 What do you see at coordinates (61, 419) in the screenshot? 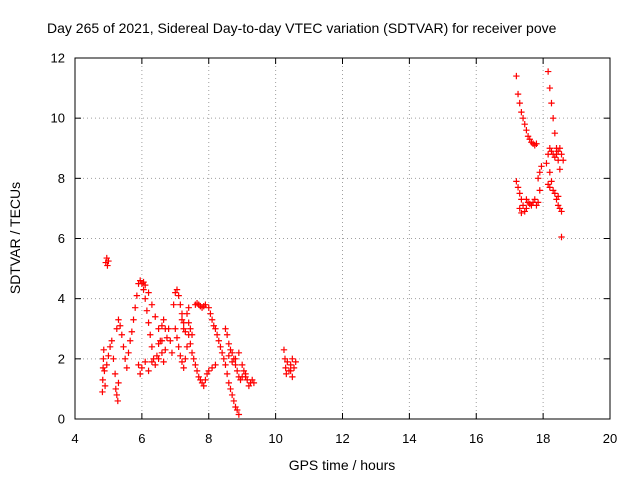
I see `y-tick-label-0: 0` at bounding box center [61, 419].